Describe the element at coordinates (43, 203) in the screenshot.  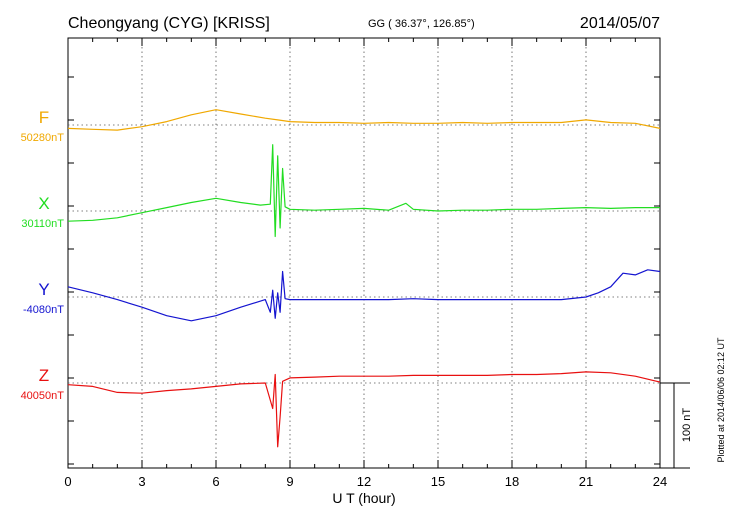
I see `series-name-x: X` at that location.